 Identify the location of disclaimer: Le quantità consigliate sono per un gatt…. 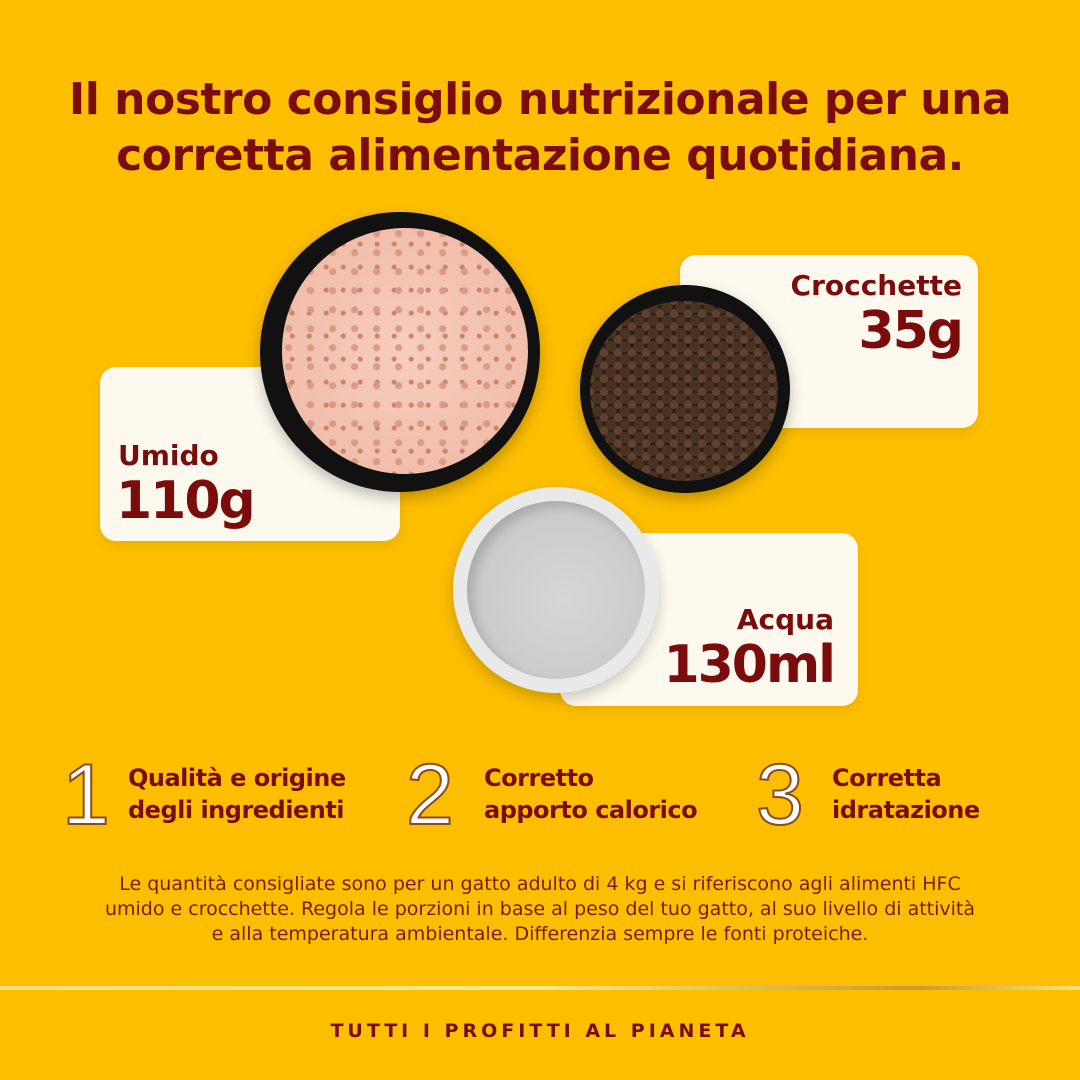
(540, 909).